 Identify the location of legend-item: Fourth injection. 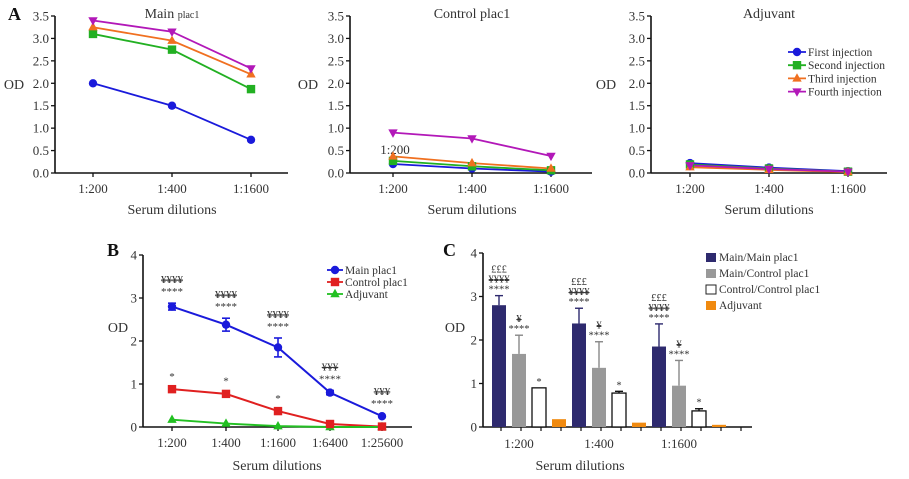
(835, 93).